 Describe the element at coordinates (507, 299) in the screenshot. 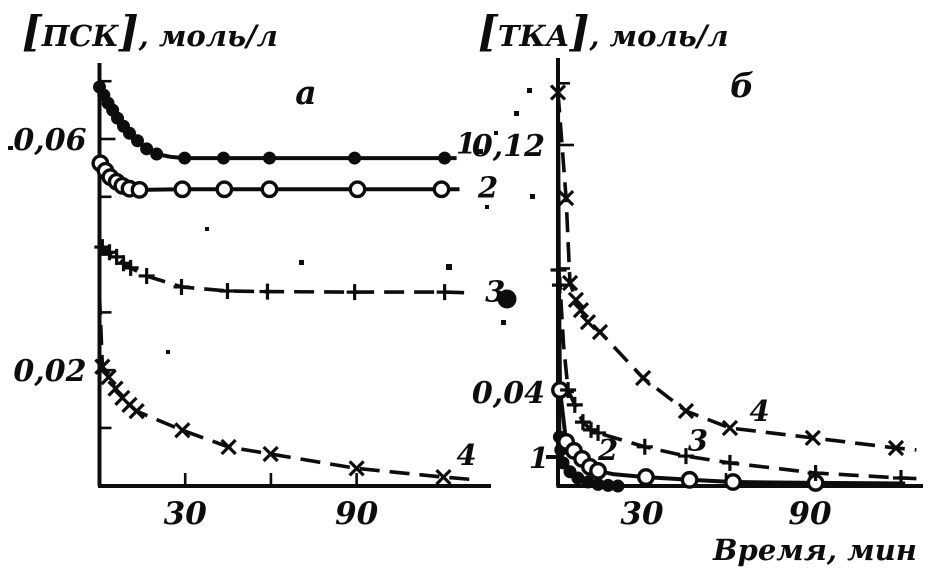

I see `ink-blob` at that location.